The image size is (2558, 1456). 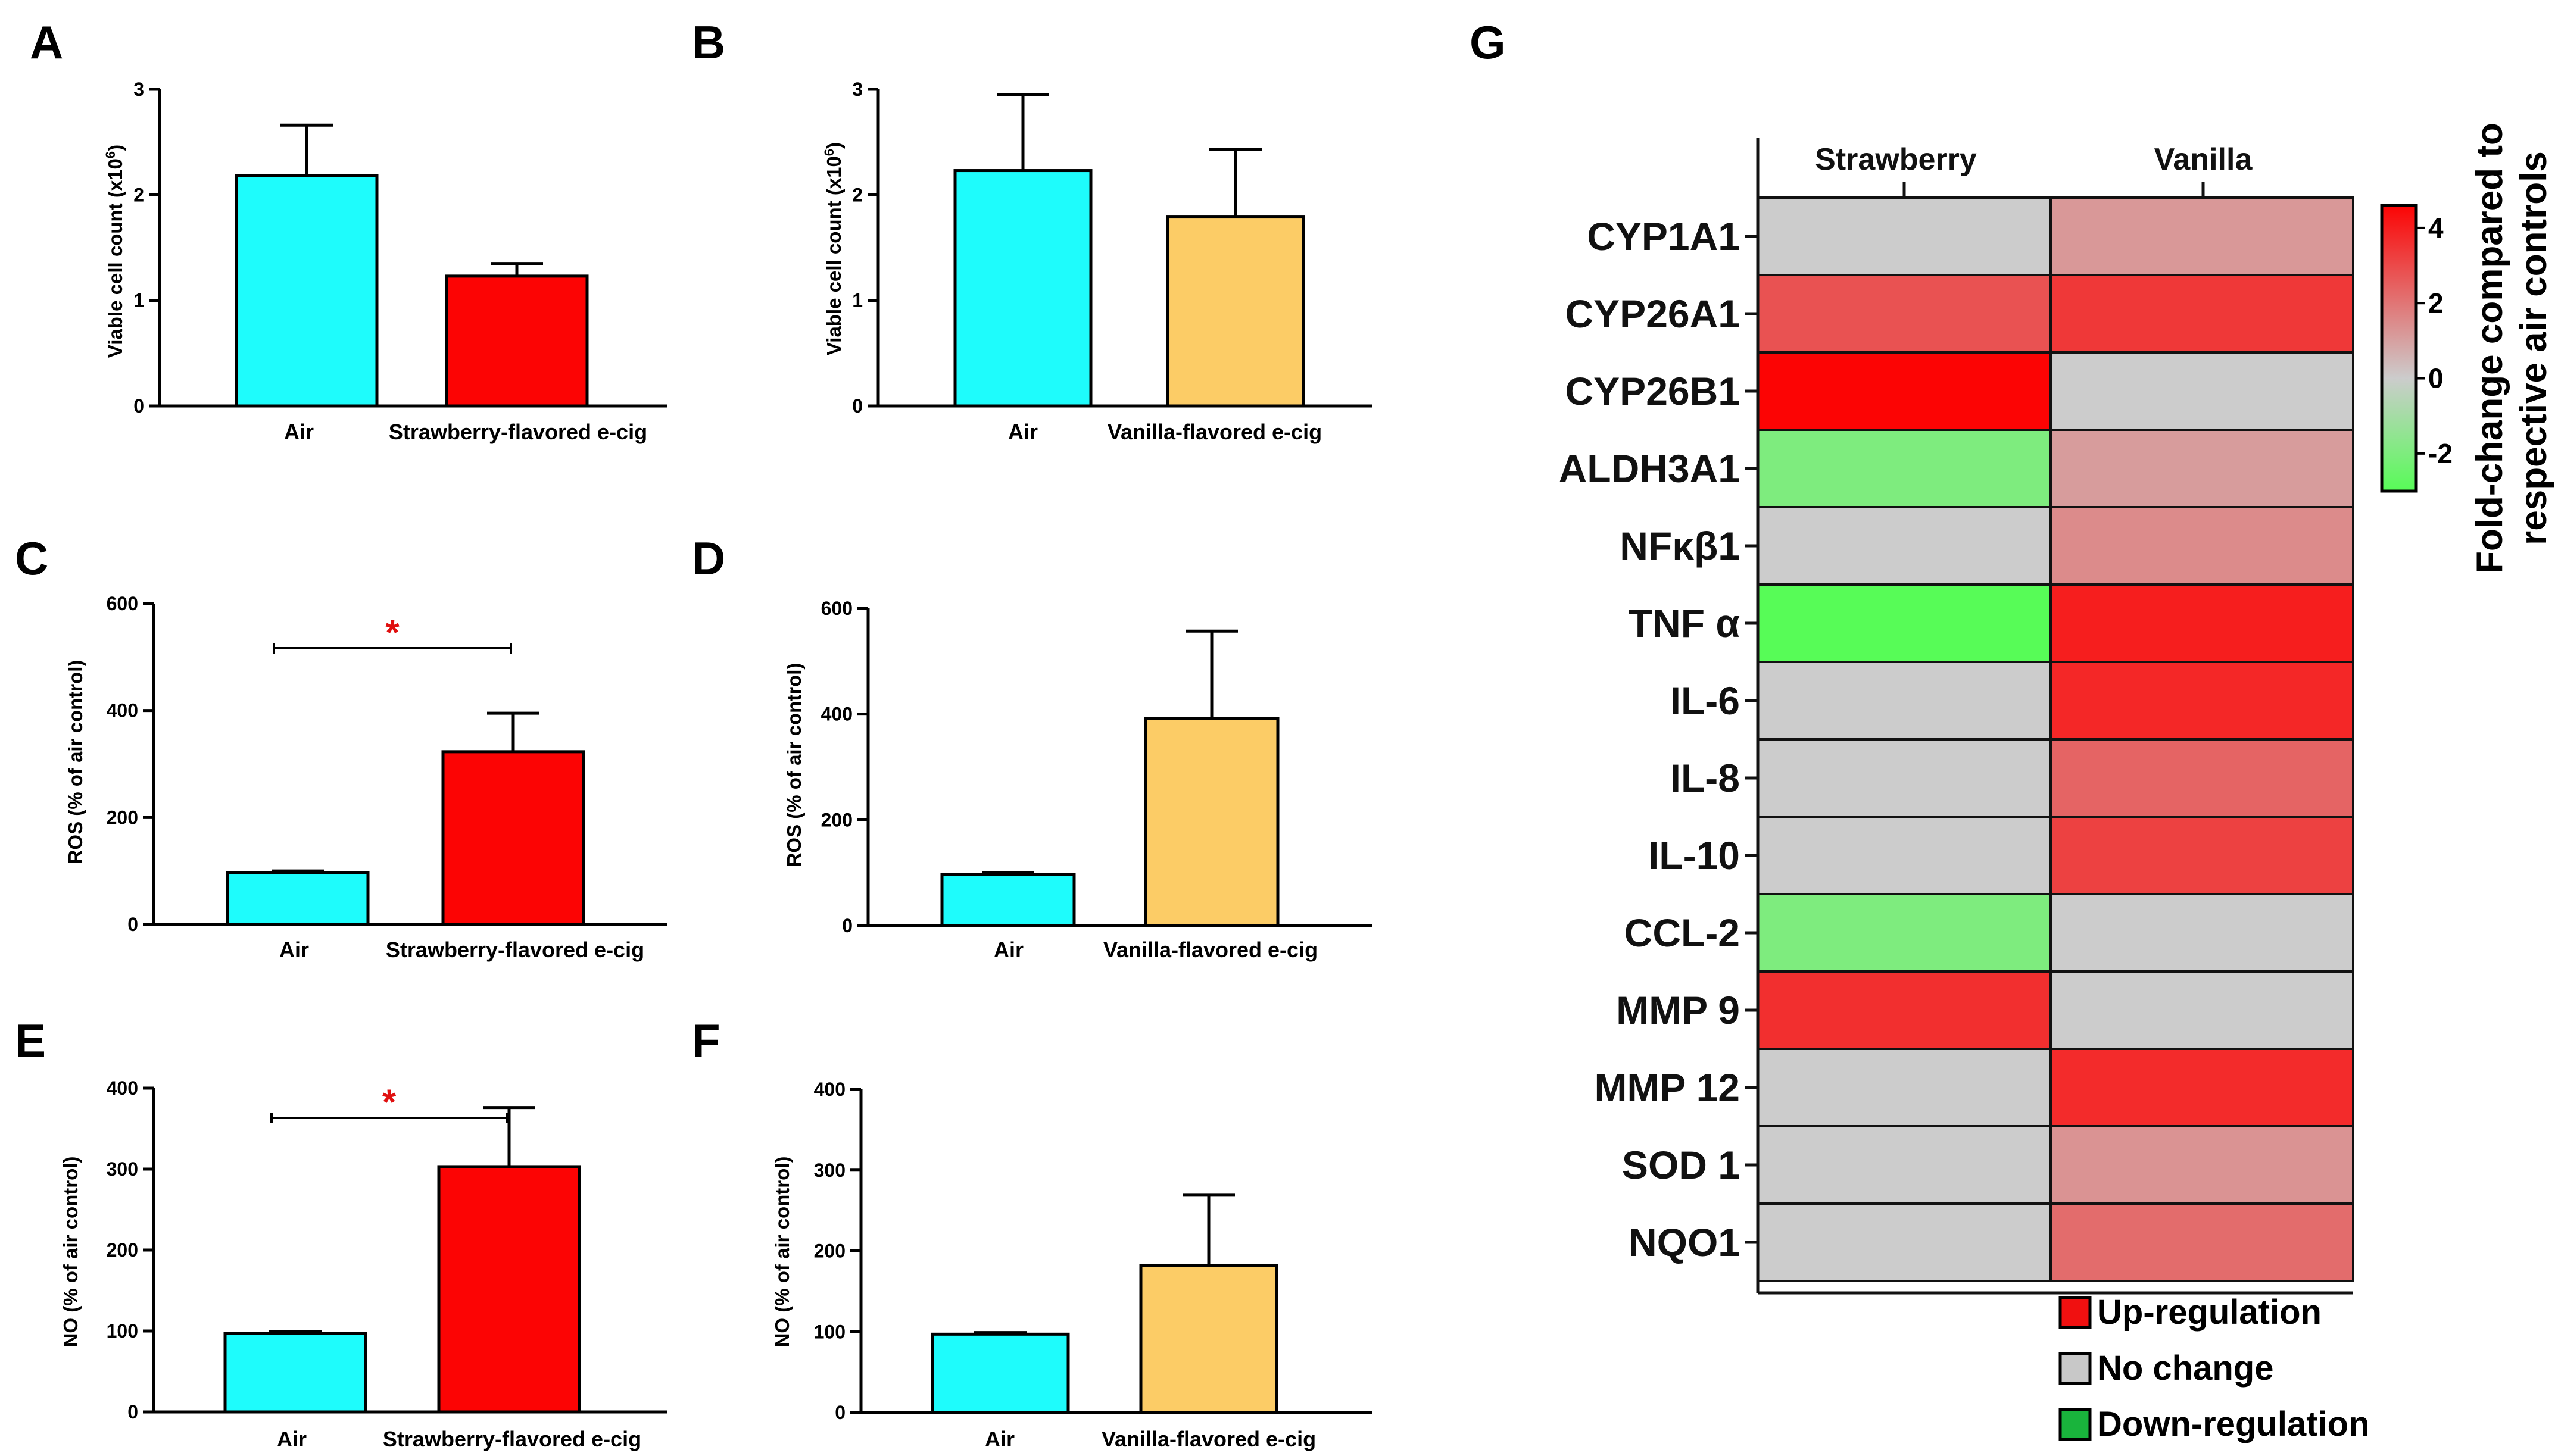 What do you see at coordinates (1694, 855) in the screenshot?
I see `gene-label: IL-10` at bounding box center [1694, 855].